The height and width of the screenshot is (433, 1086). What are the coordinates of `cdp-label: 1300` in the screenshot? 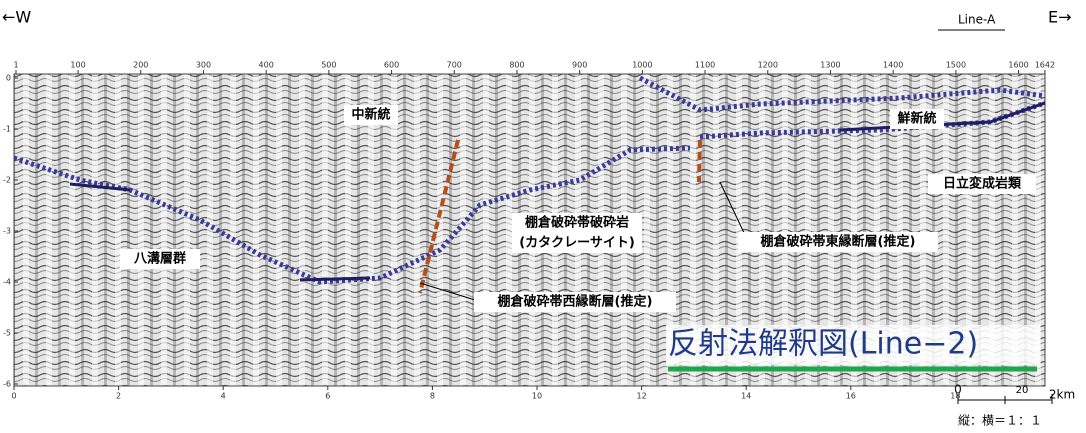 It's located at (830, 65).